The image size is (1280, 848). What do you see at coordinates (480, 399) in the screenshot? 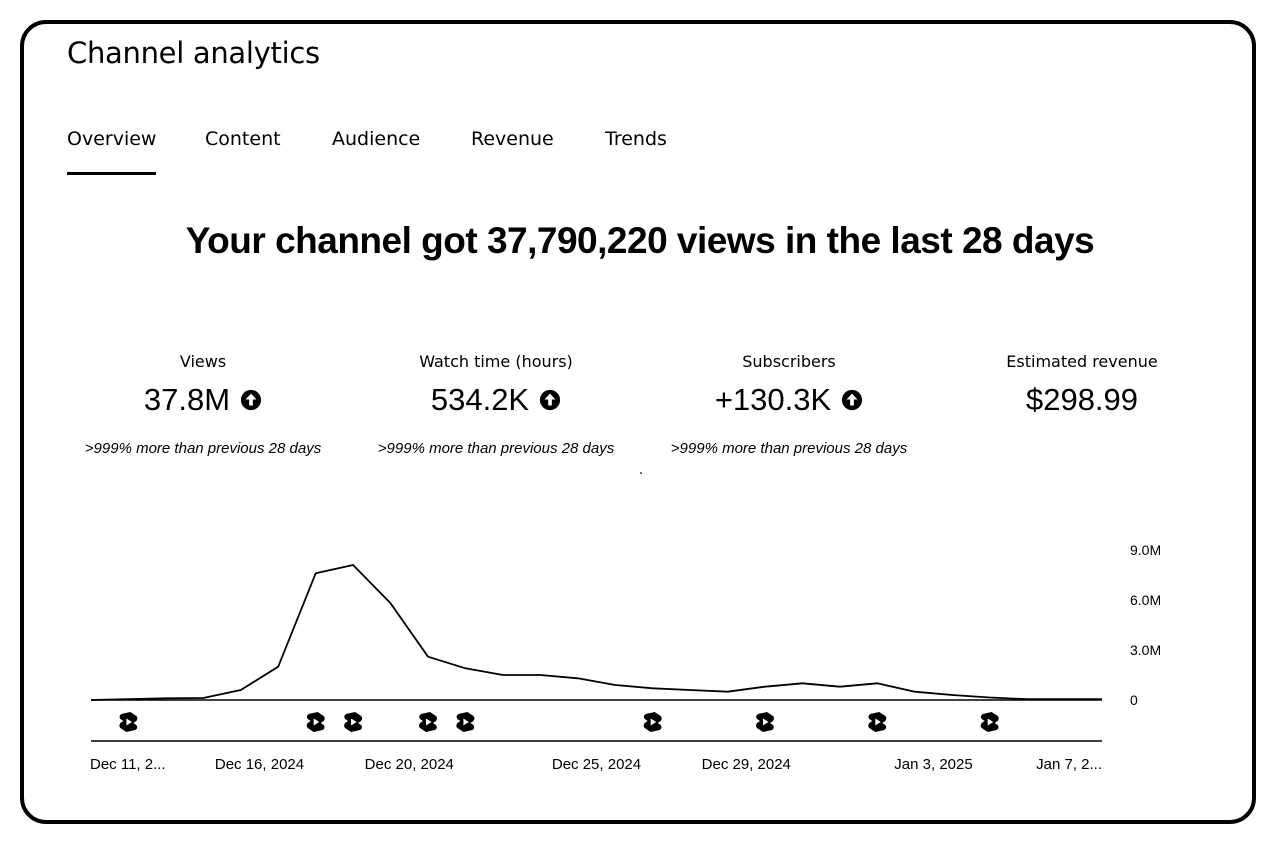
I see `metric-value: 534.2K` at bounding box center [480, 399].